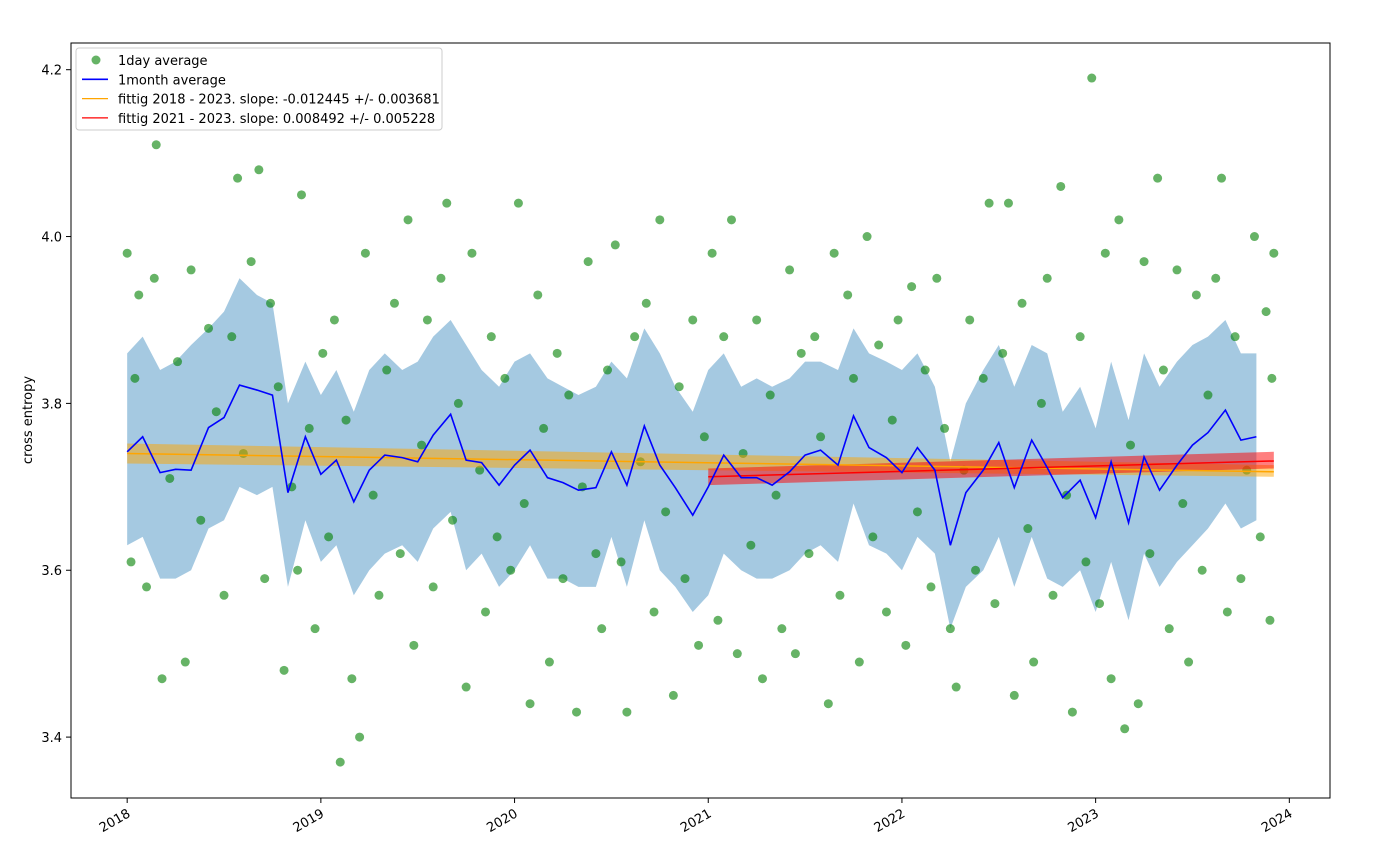  What do you see at coordinates (51, 71) in the screenshot?
I see `y-tick-label: 4.2` at bounding box center [51, 71].